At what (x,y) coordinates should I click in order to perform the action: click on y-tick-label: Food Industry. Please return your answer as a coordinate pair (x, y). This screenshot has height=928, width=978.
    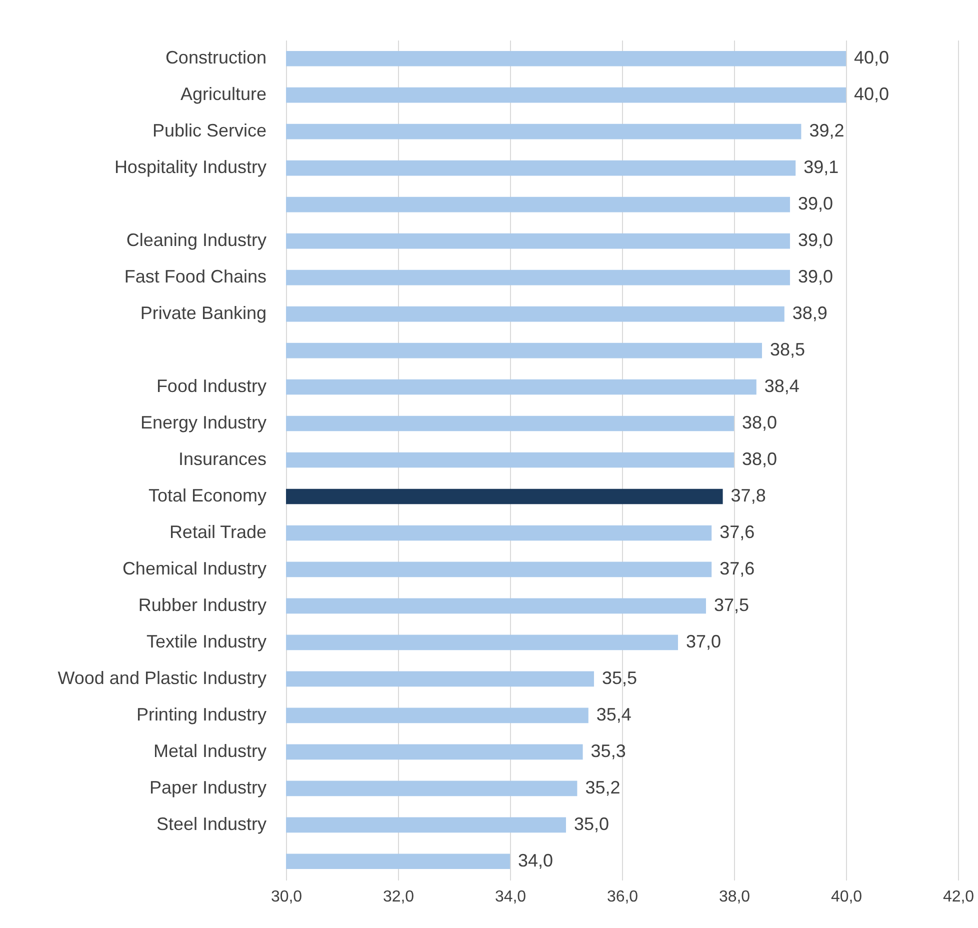
    Looking at the image, I should click on (211, 386).